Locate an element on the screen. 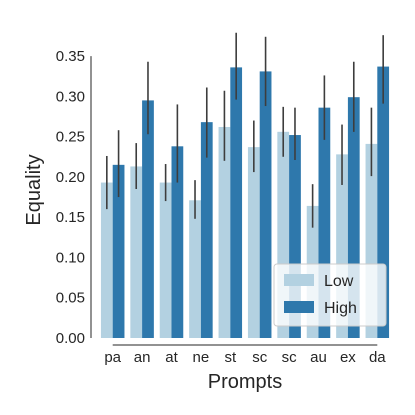 The width and height of the screenshot is (415, 415). legend-swatch-high is located at coordinates (299, 307).